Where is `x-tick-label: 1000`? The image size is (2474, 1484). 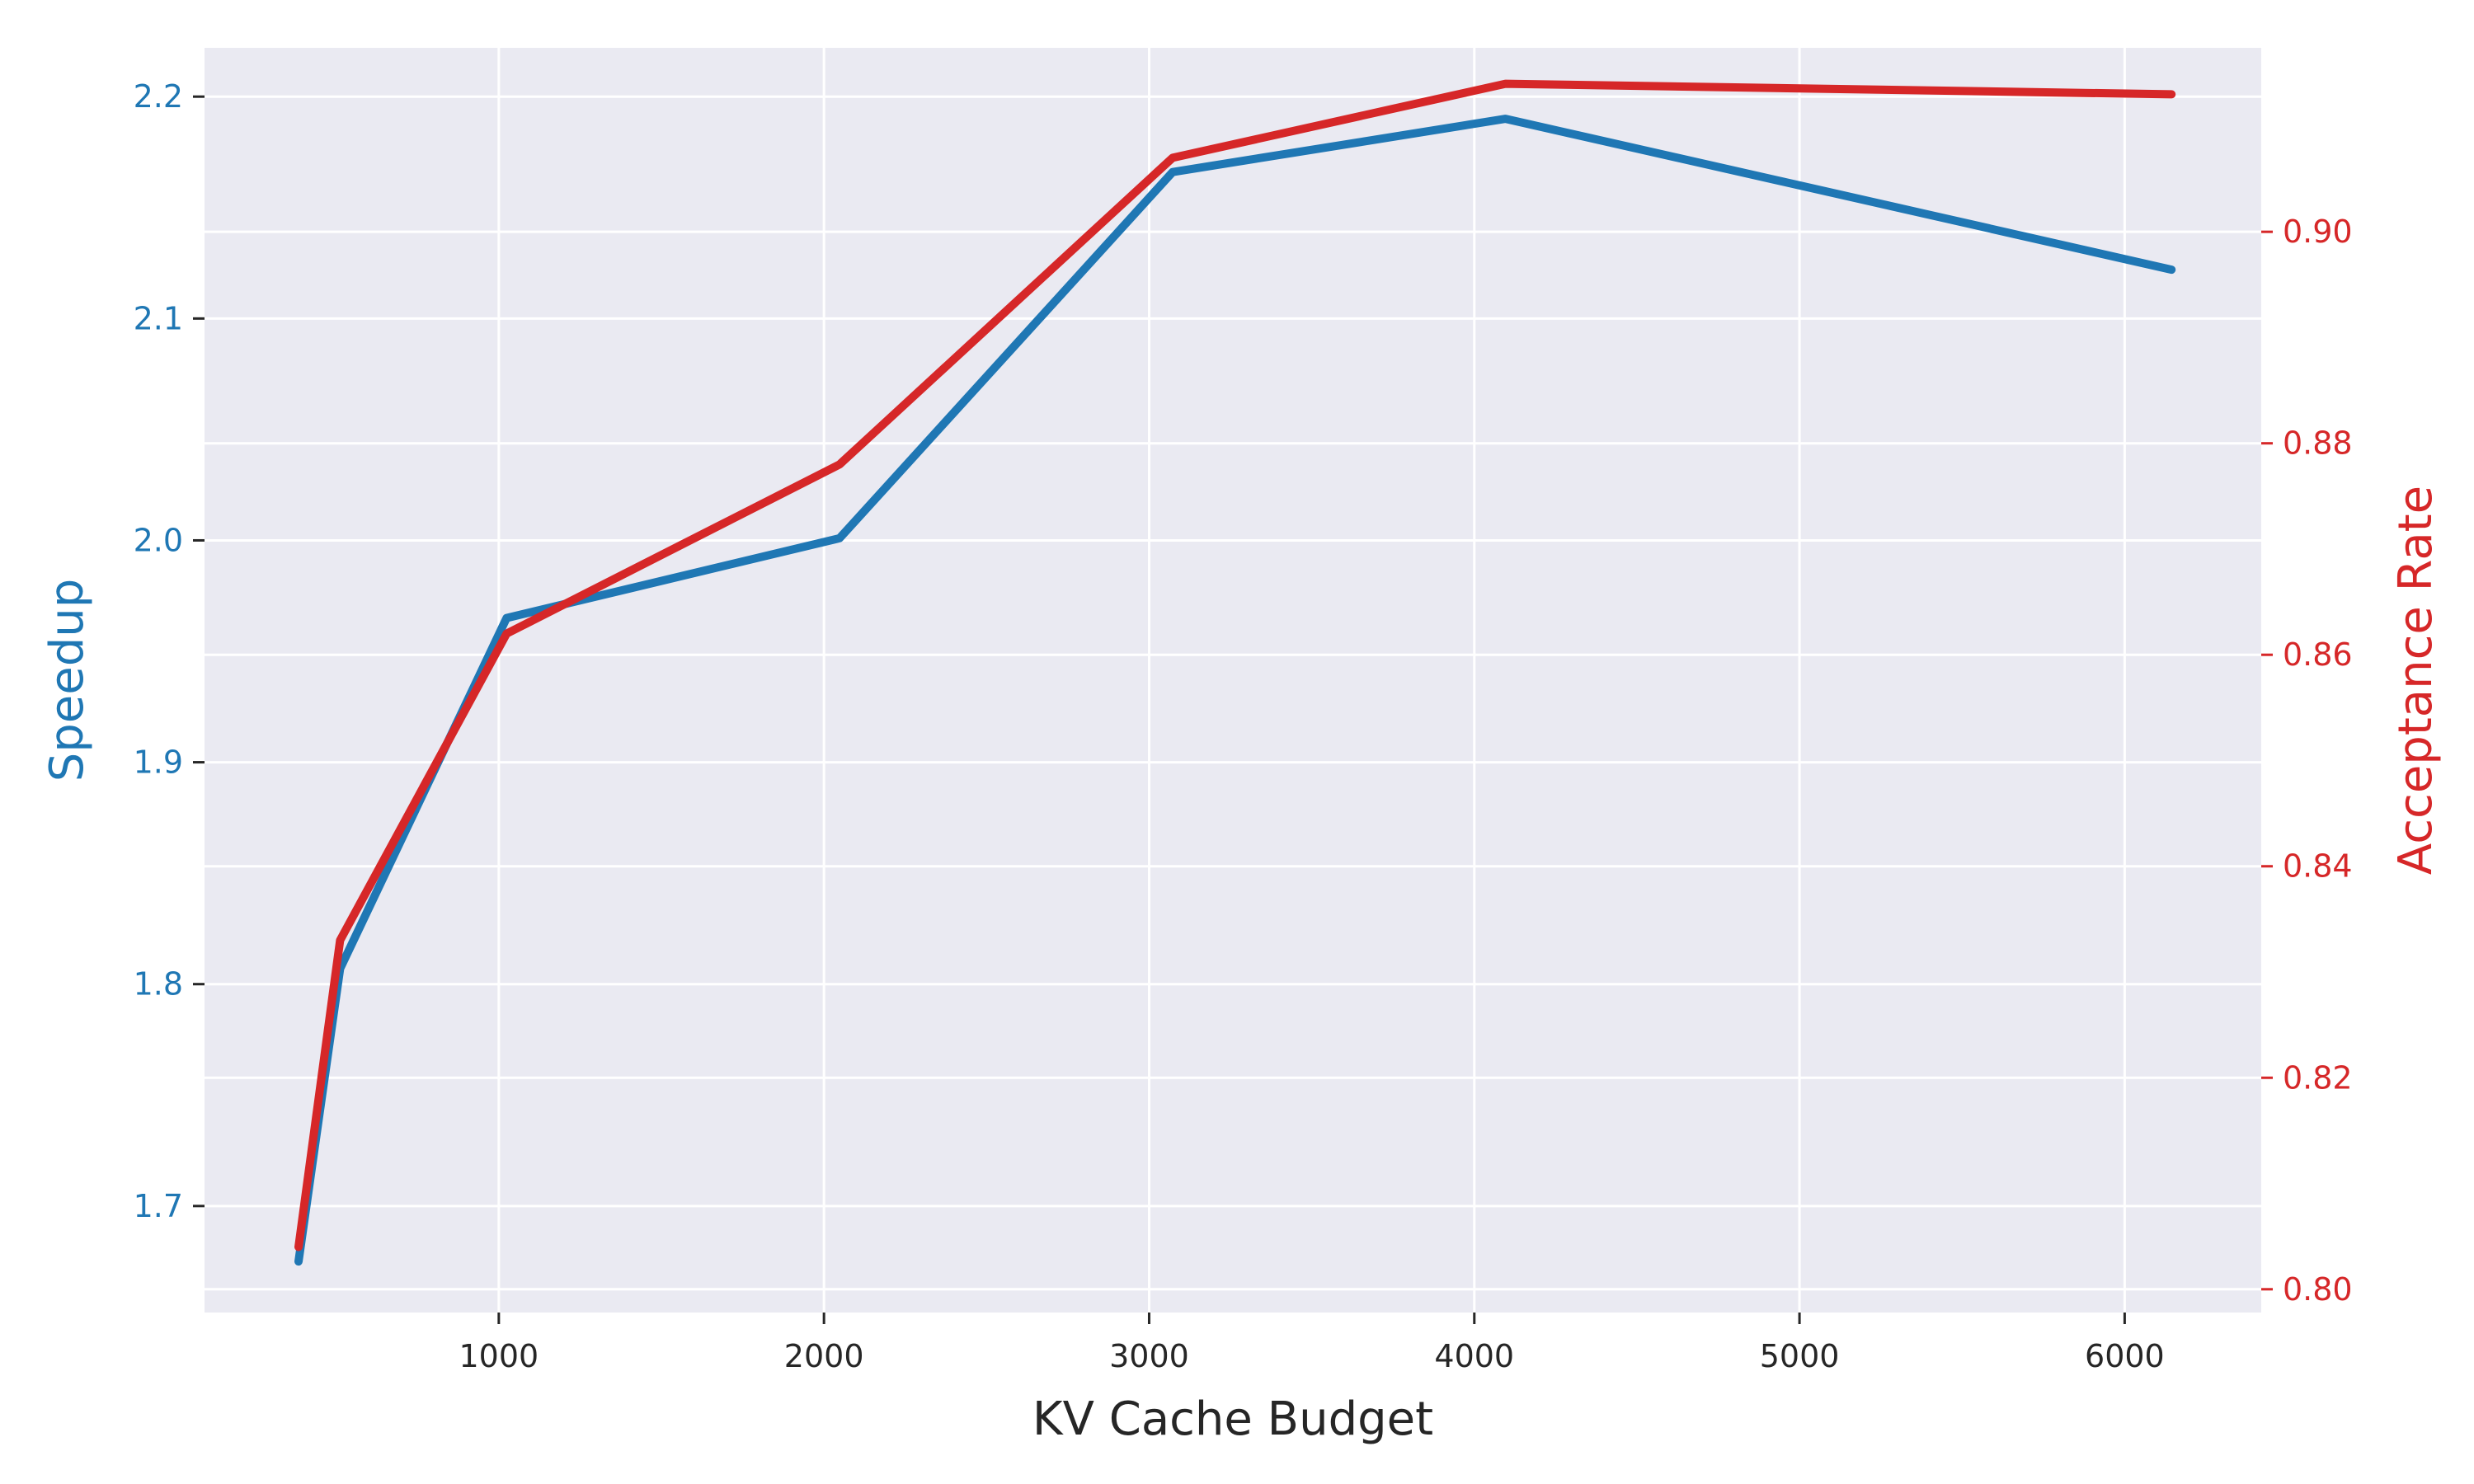
x-tick-label: 1000 is located at coordinates (499, 1356).